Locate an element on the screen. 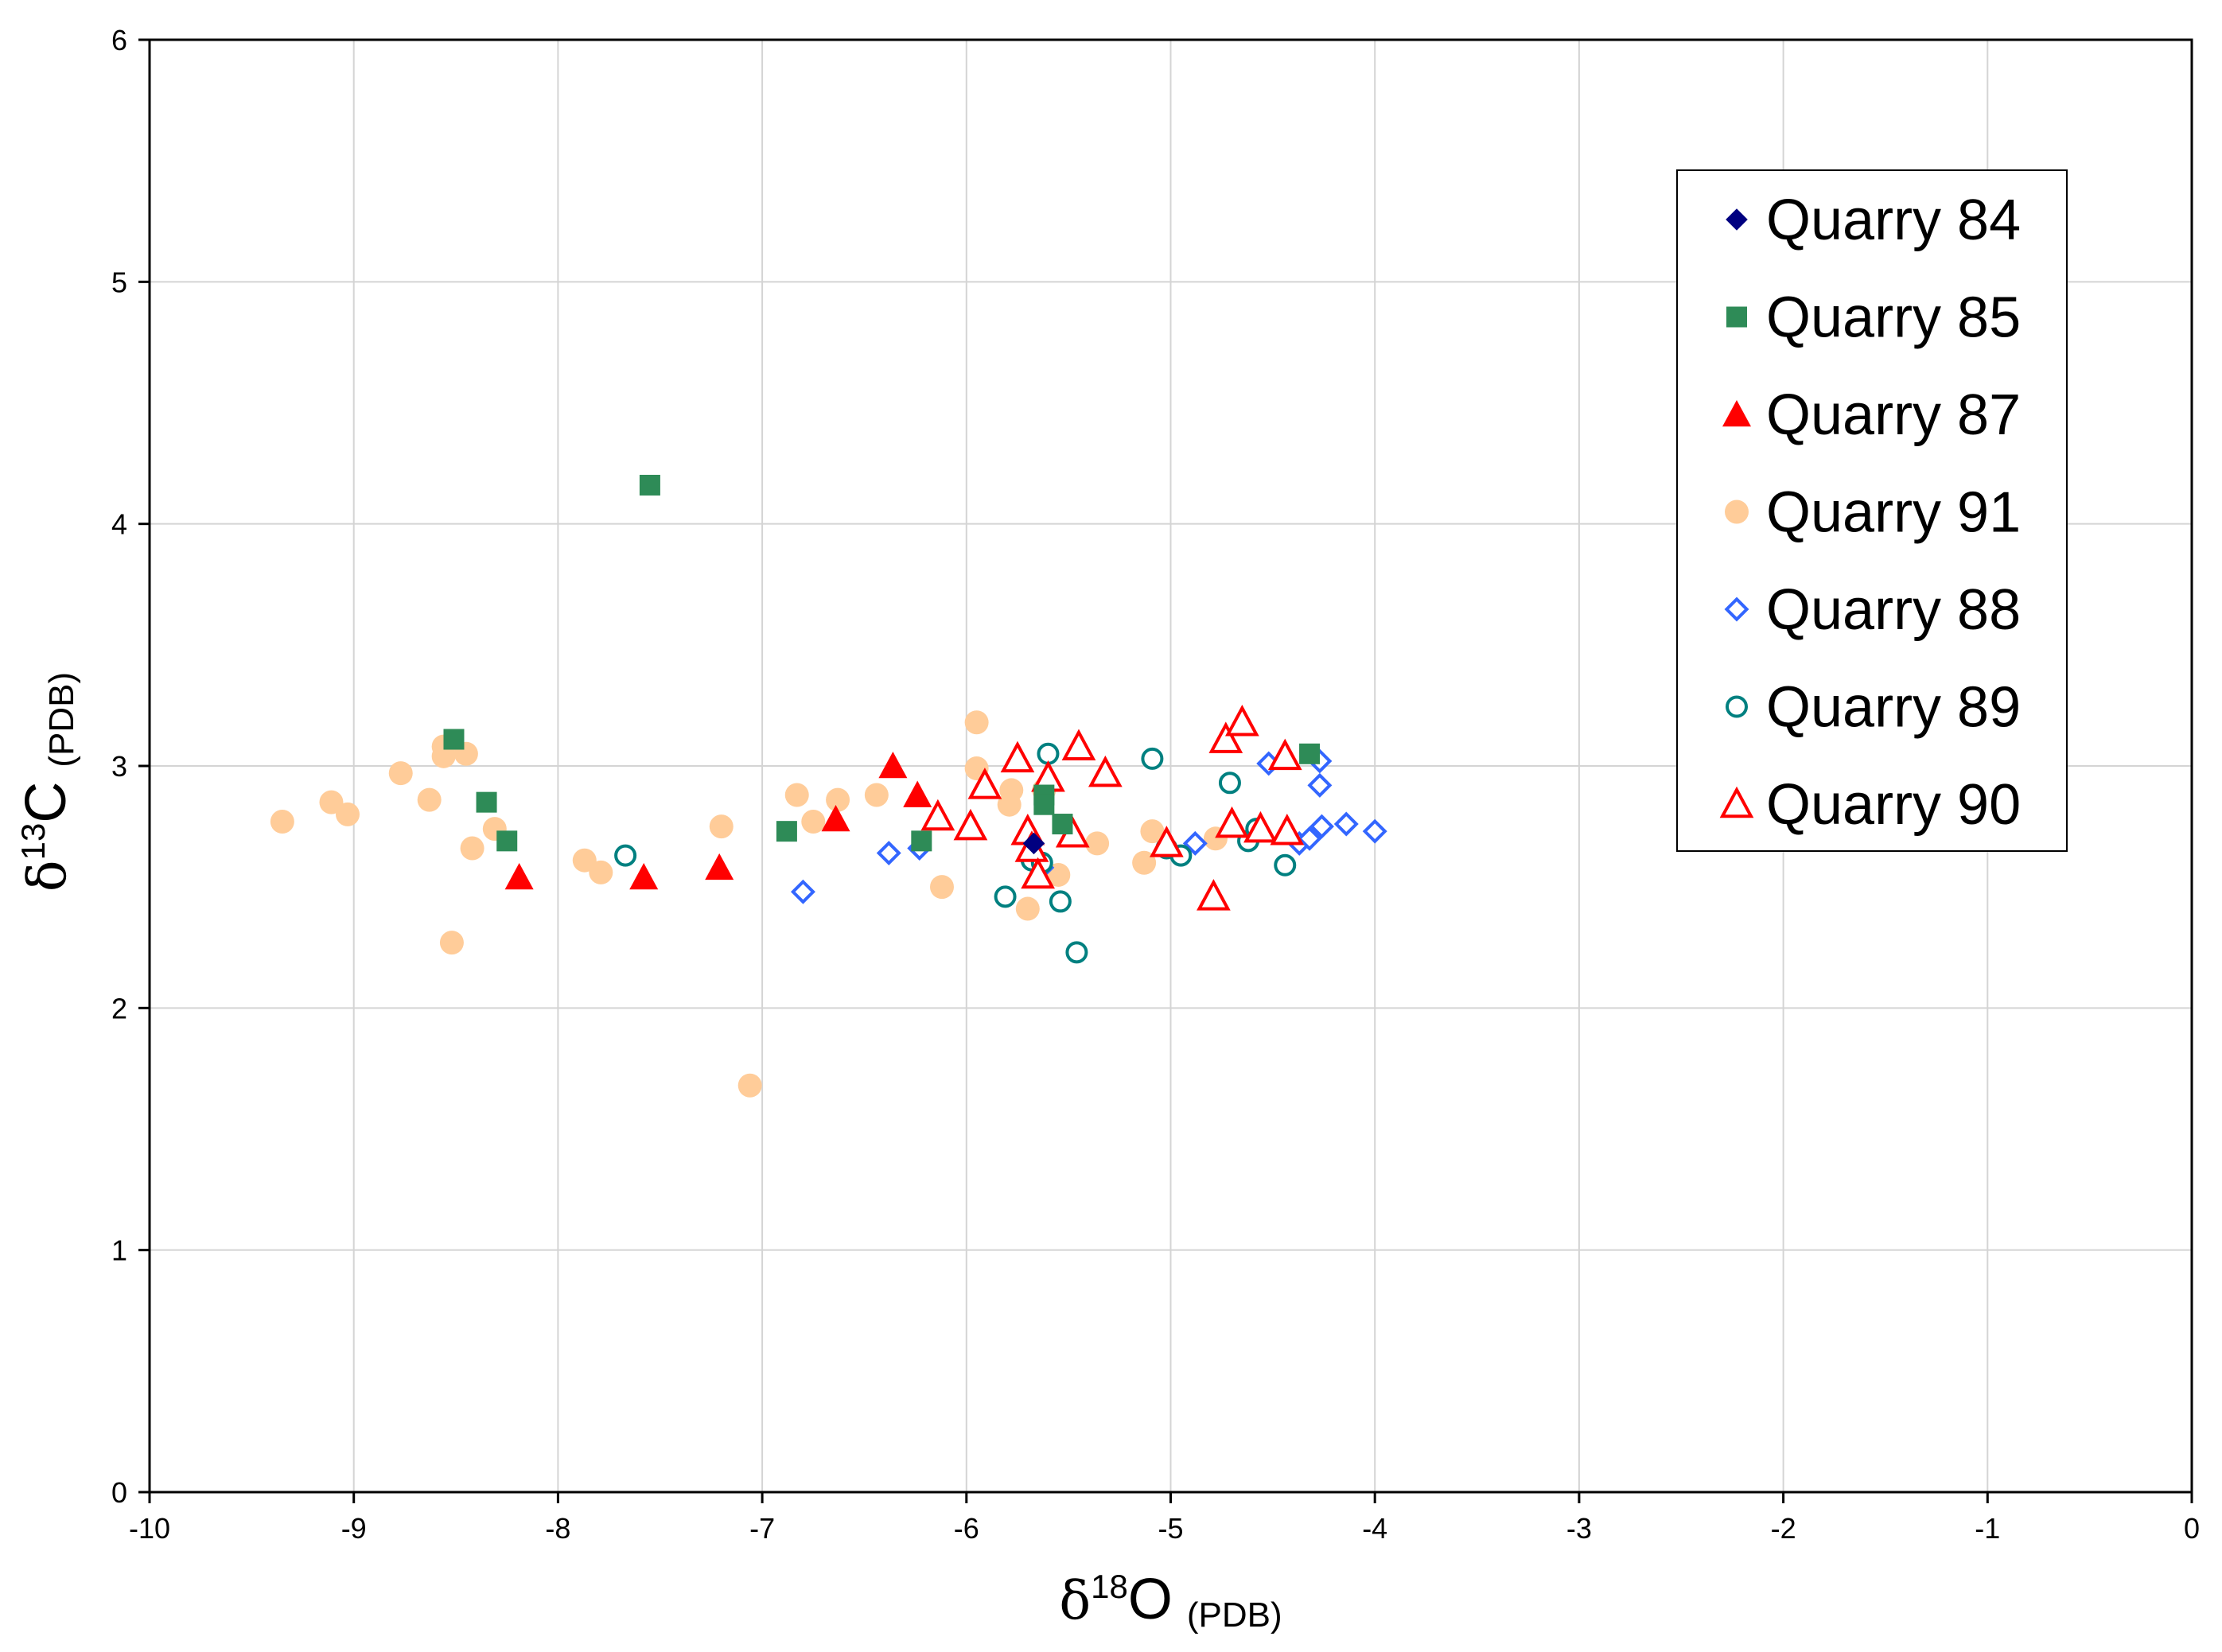 This screenshot has width=2222, height=1652. x-tick-label: -1 is located at coordinates (1988, 1528).